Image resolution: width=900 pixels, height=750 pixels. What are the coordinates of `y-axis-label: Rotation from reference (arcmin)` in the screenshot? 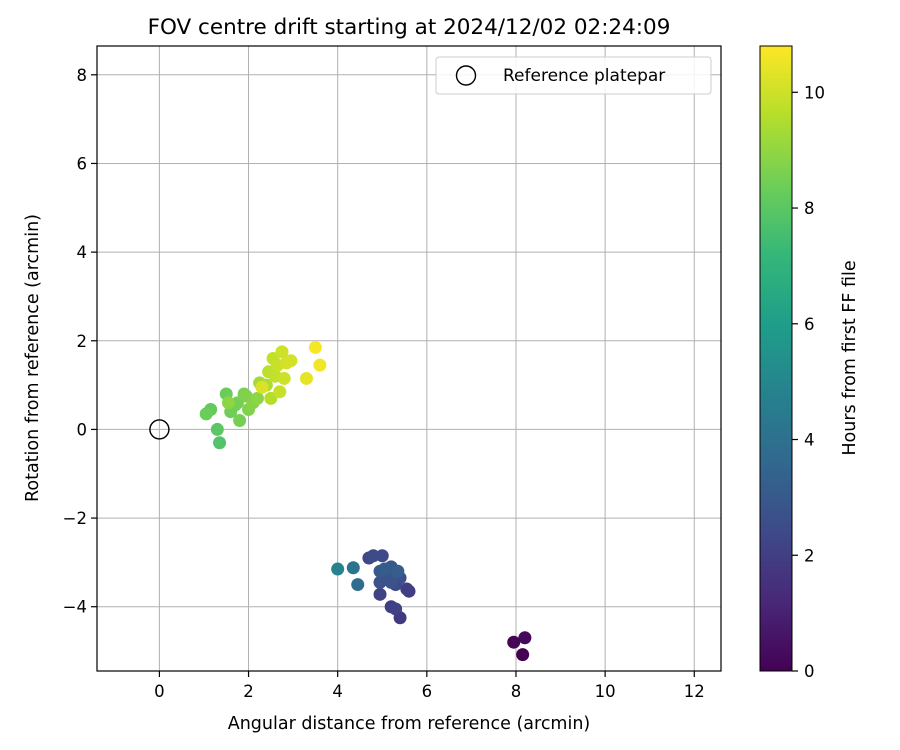 It's located at (33, 358).